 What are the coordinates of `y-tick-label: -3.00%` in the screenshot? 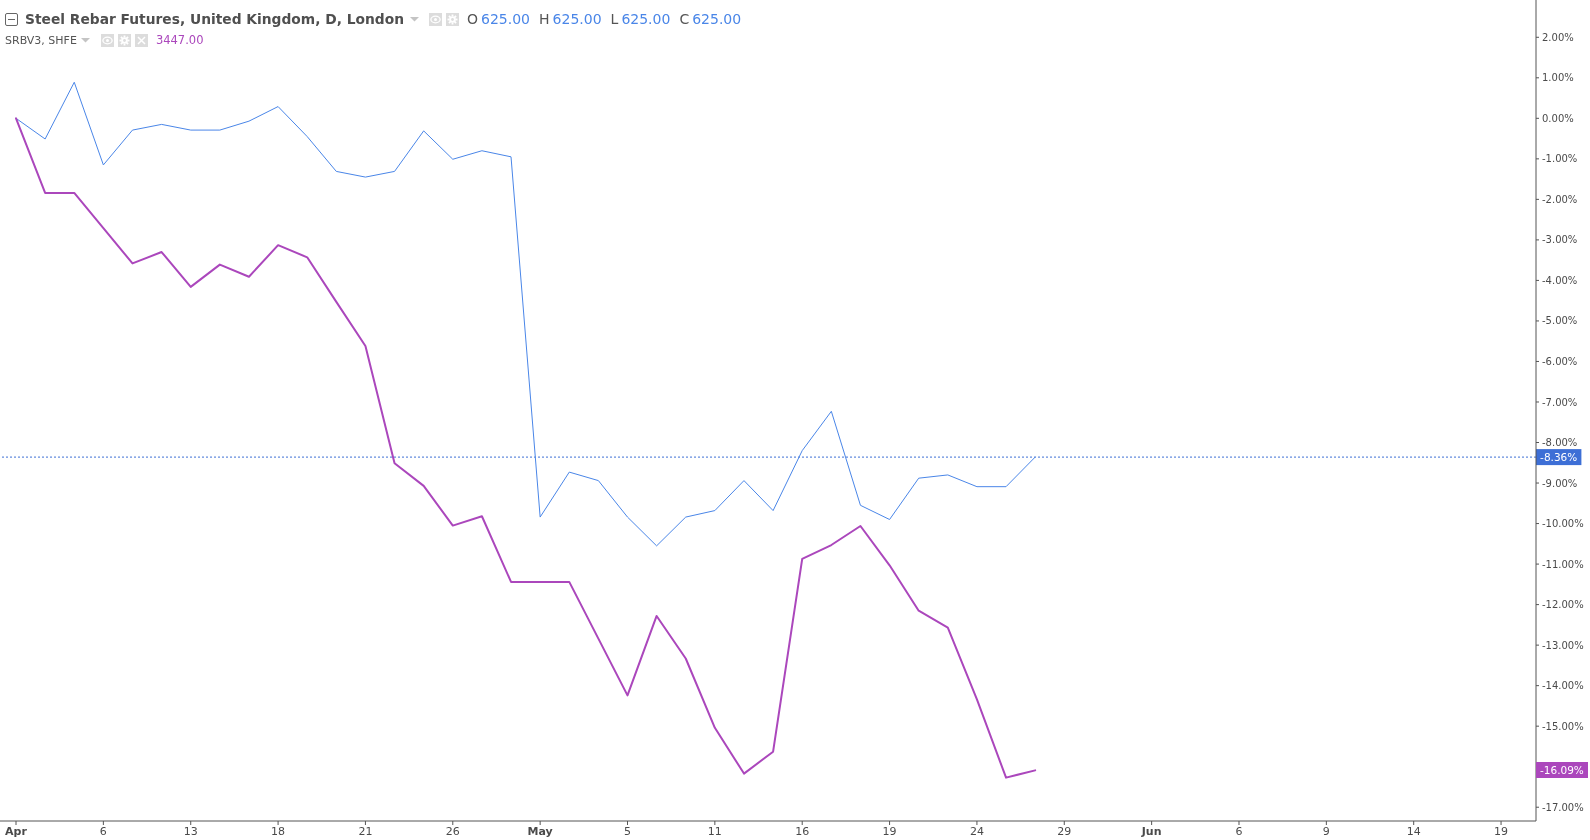 It's located at (1560, 240).